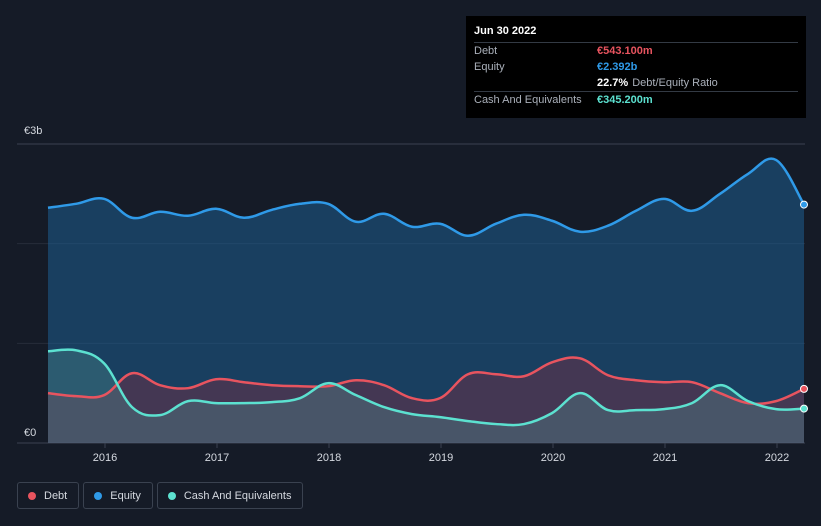 The image size is (821, 526). What do you see at coordinates (528, 100) in the screenshot?
I see `tooltip-label: Cash And Equivalents` at bounding box center [528, 100].